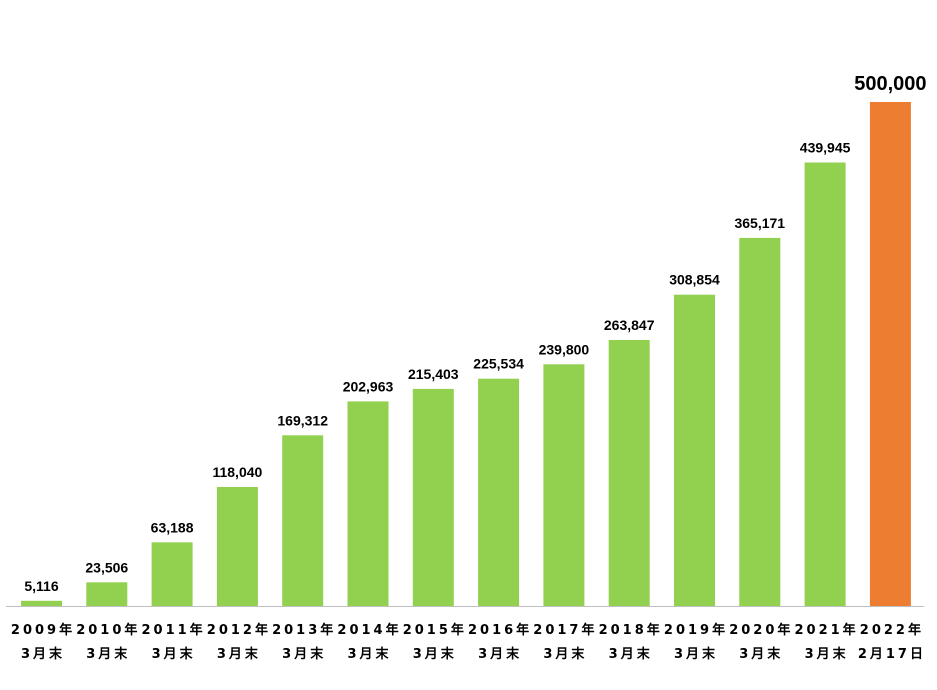 Image resolution: width=937 pixels, height=690 pixels. I want to click on x-tick-label: 2021年, so click(827, 630).